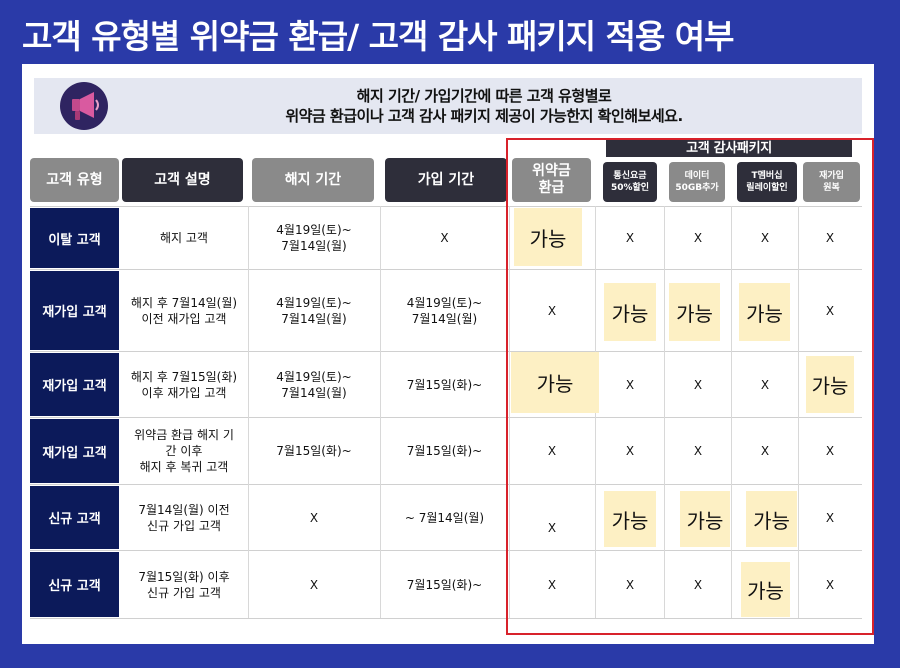  What do you see at coordinates (184, 451) in the screenshot?
I see `row-desc: 위약금 환급 해지 기 간 이후 해지 후 복귀 고객` at bounding box center [184, 451].